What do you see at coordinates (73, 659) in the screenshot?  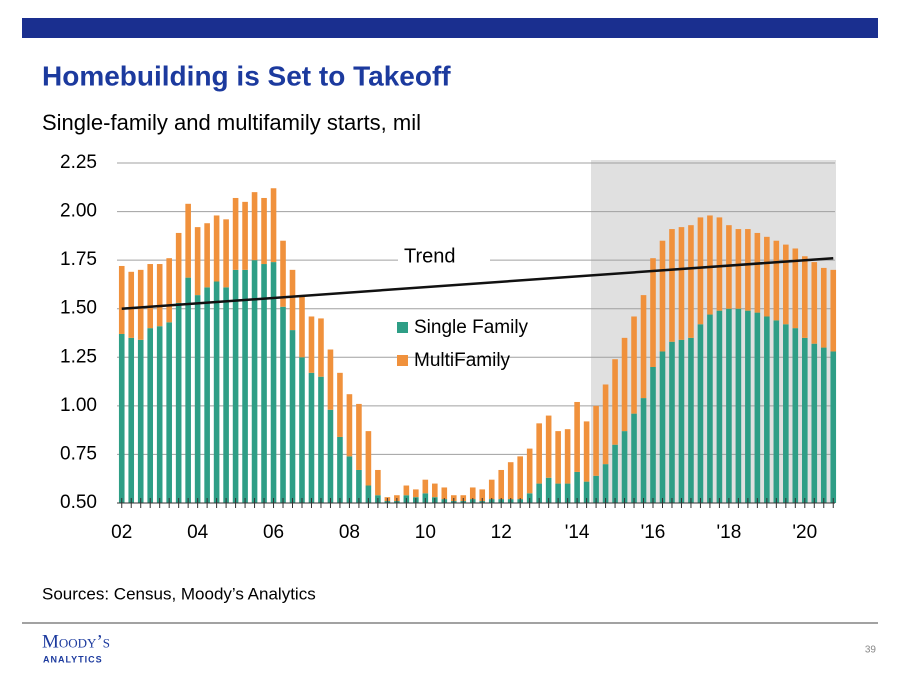 I see `logo-sub: ANALYTICS` at bounding box center [73, 659].